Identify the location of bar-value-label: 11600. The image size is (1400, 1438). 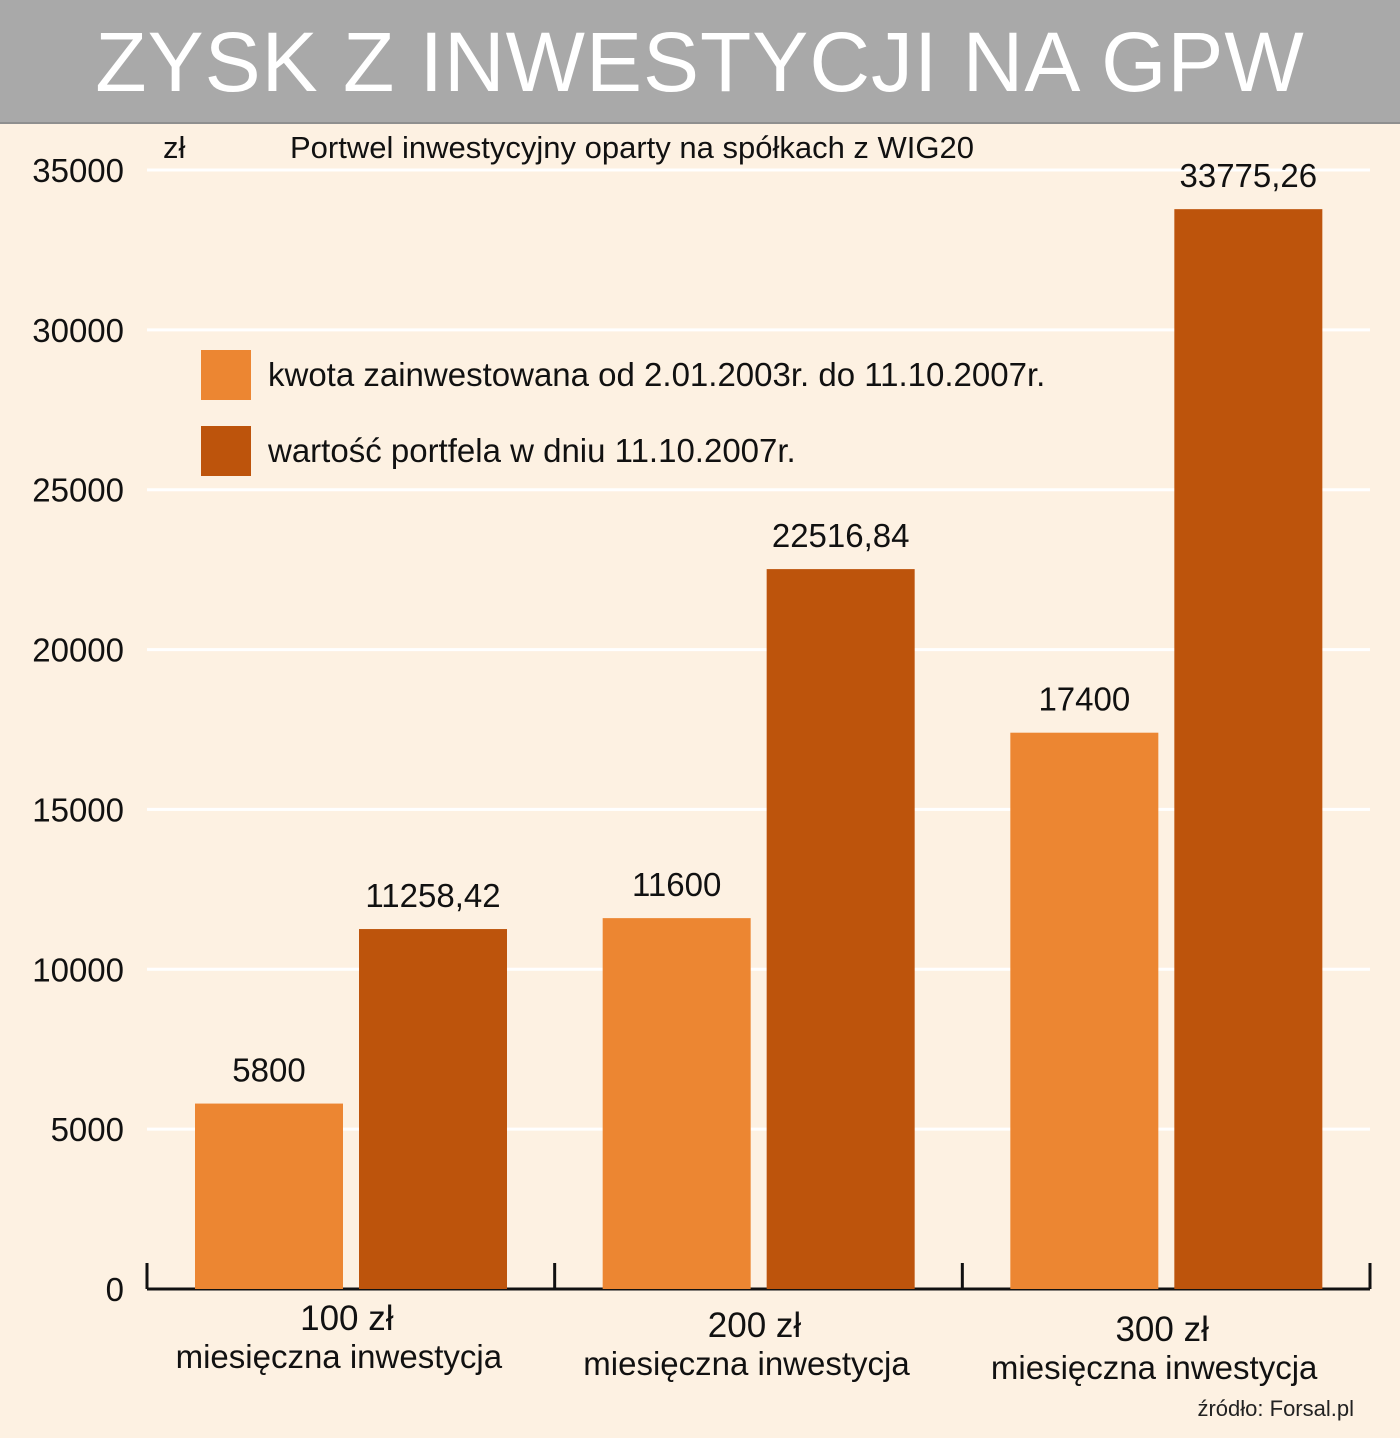
(676, 884).